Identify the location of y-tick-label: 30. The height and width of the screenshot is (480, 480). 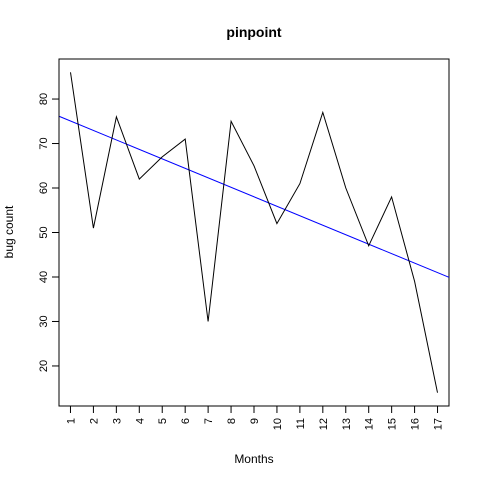
(44, 321).